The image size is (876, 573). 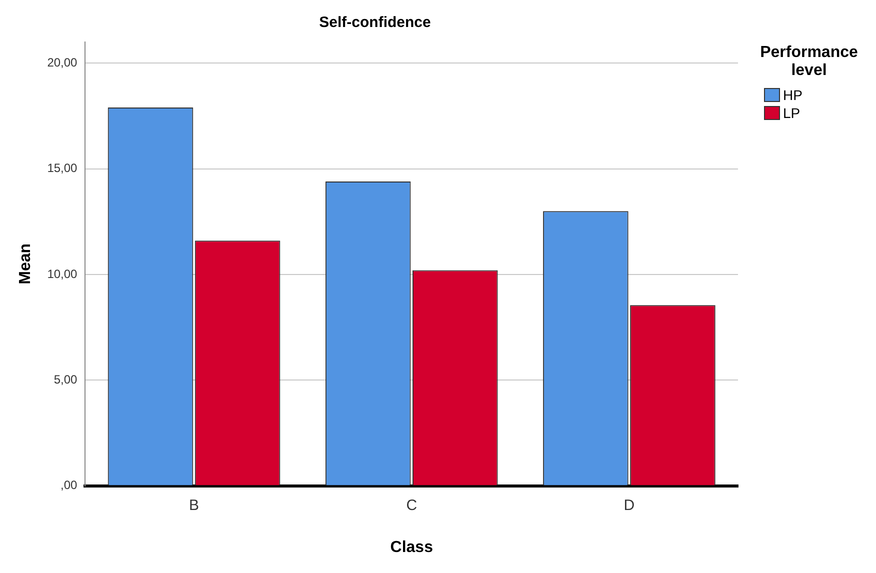 What do you see at coordinates (25, 263) in the screenshot?
I see `y-axis-title: Mean` at bounding box center [25, 263].